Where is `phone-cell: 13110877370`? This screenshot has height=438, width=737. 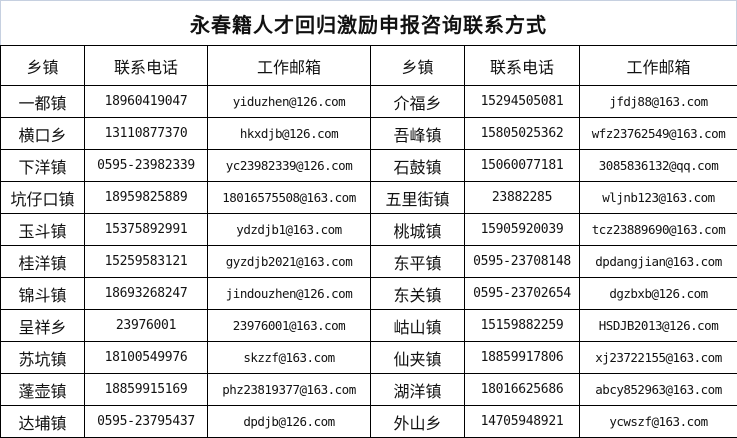
phone-cell: 13110877370 is located at coordinates (146, 133).